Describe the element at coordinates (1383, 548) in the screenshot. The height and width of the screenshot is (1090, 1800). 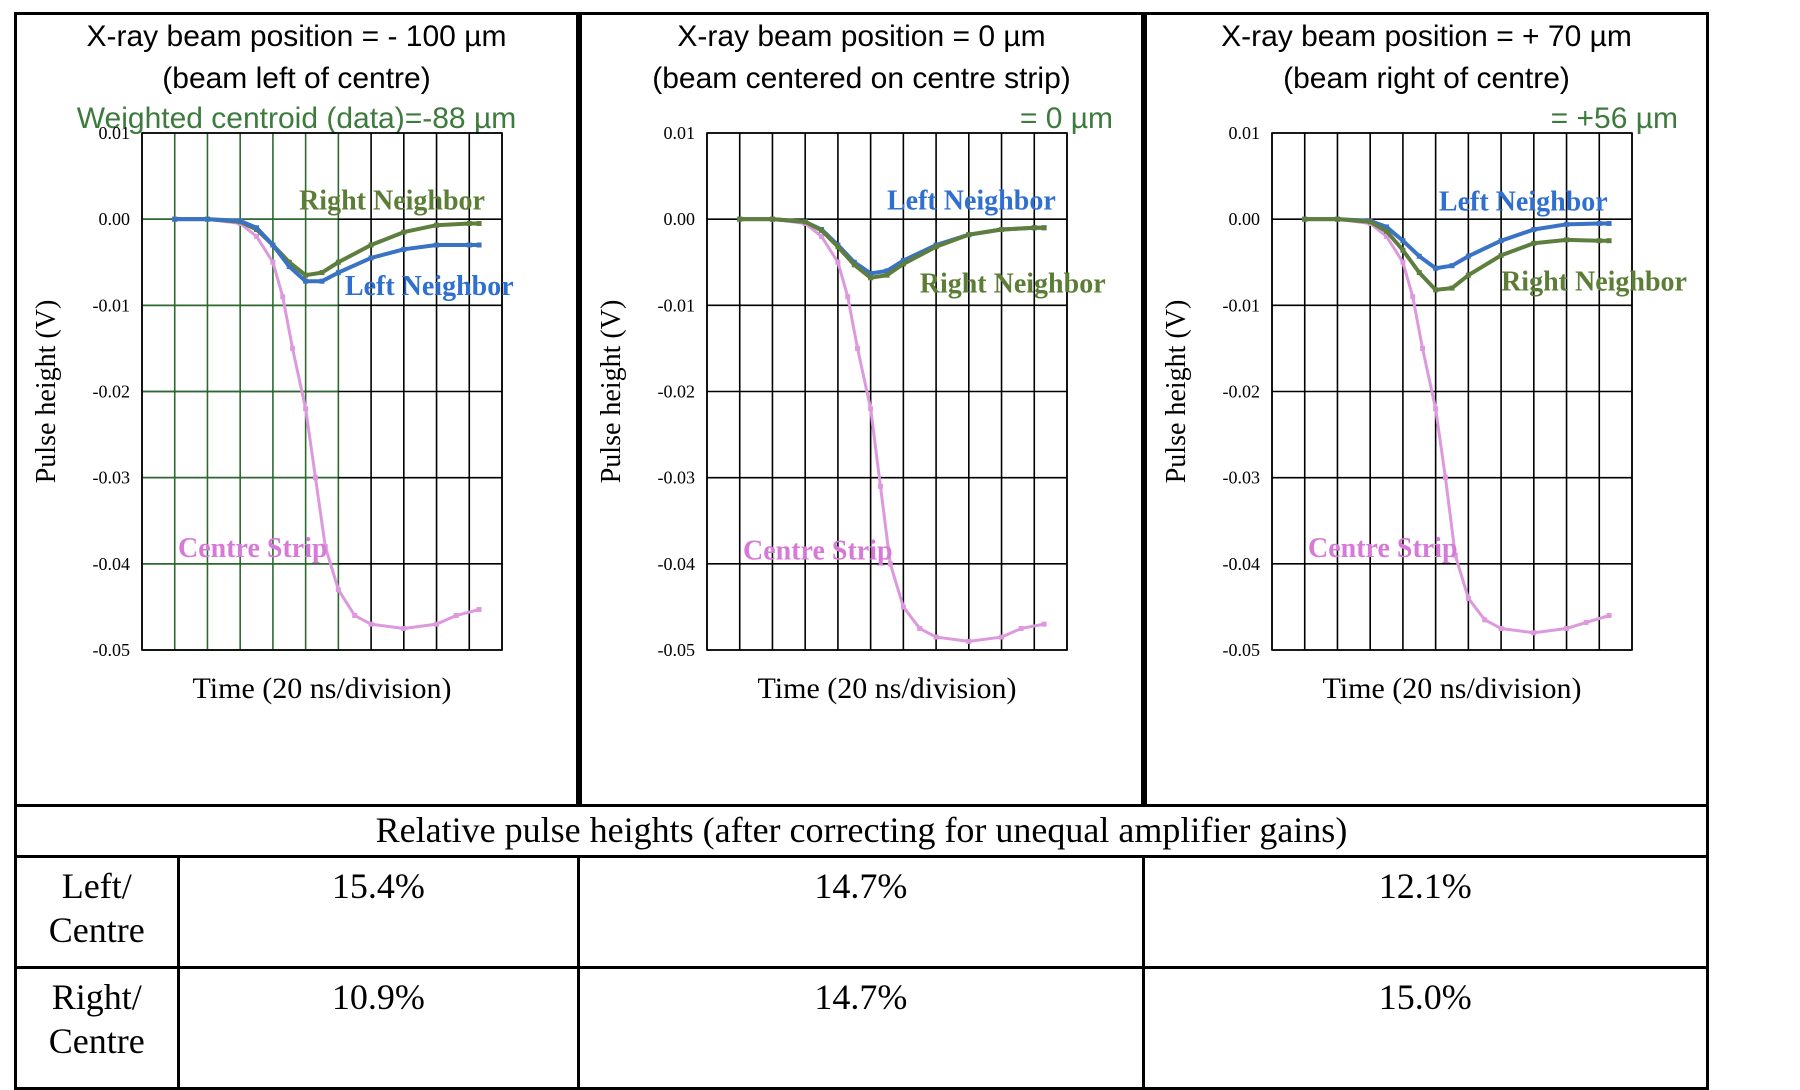
I see `series-annotation: Centre Strip` at that location.